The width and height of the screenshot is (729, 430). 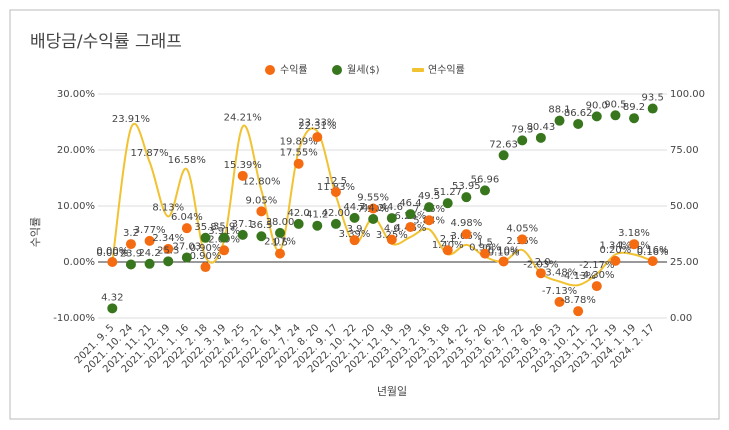 I want to click on data-label: -2.17%, so click(x=596, y=265).